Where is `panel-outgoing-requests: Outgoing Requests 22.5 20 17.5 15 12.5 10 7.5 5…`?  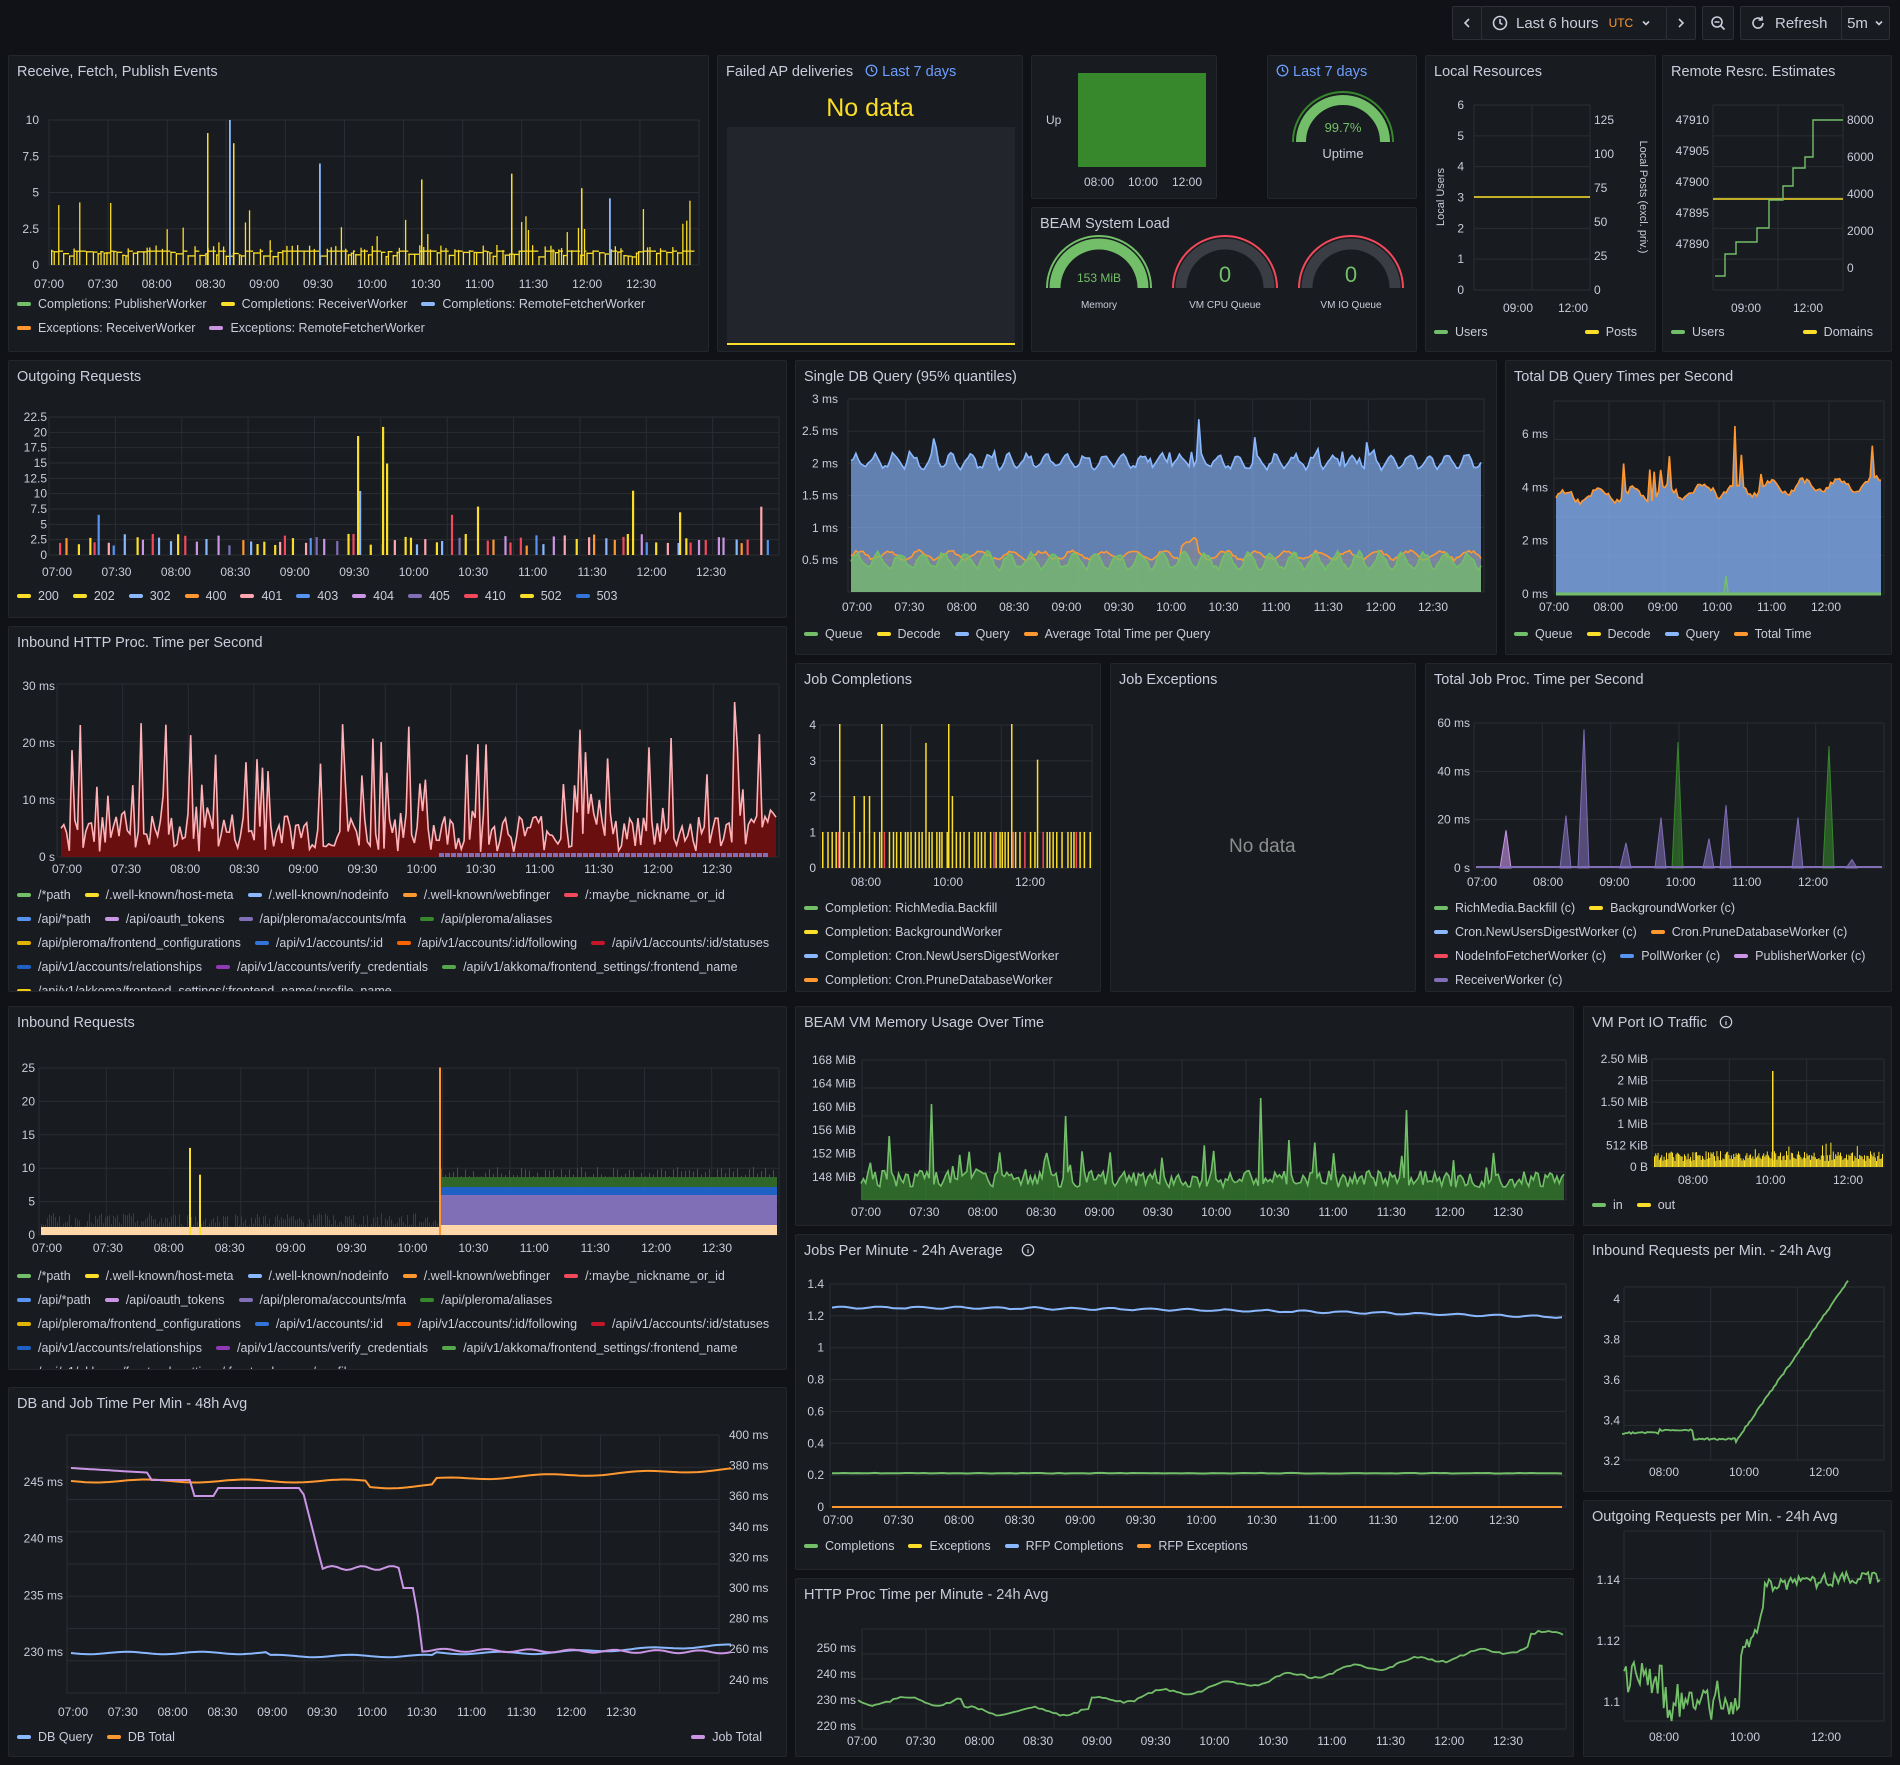
panel-outgoing-requests: Outgoing Requests 22.5 20 17.5 15 12.5 10 7.5 5… is located at coordinates (397, 489).